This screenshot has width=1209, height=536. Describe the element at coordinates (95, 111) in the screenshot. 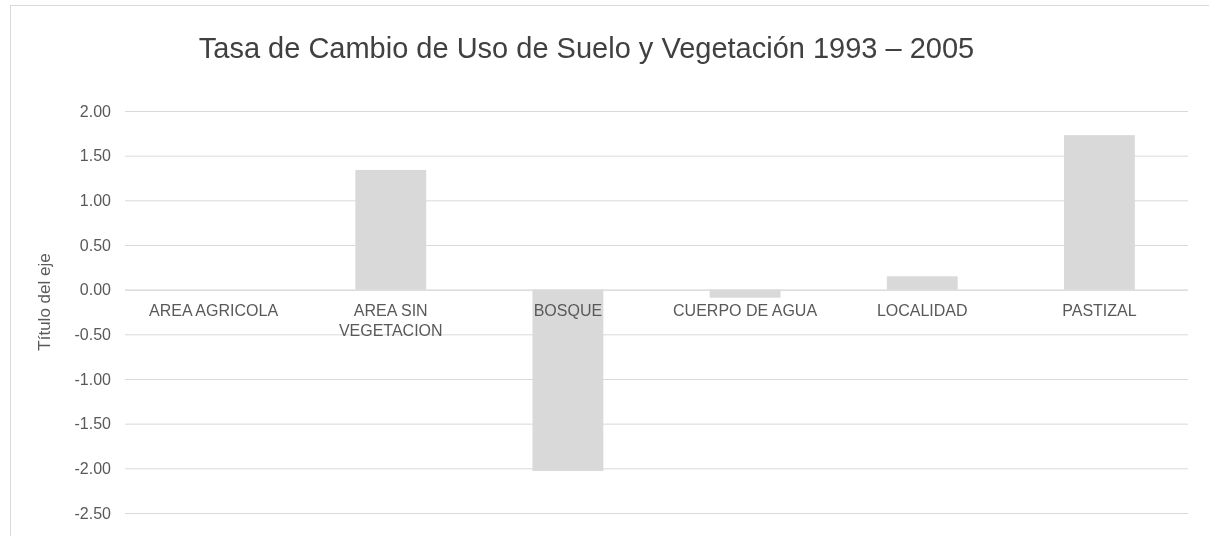

I see `y-tick-label: 2.00` at that location.